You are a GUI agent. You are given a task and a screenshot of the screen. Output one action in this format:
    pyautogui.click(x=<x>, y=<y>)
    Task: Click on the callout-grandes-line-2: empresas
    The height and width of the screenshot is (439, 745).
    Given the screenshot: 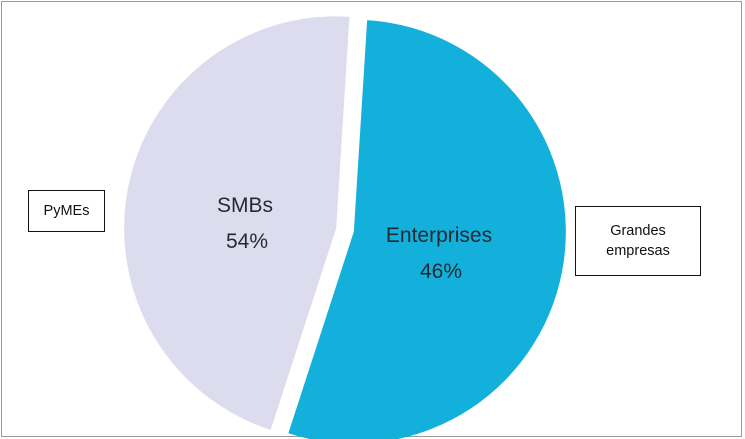 What is the action you would take?
    pyautogui.click(x=638, y=251)
    